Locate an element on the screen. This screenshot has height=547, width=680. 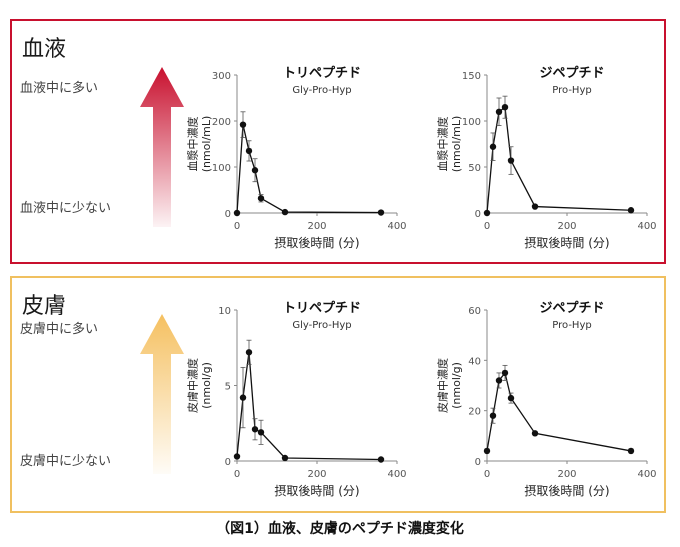
y-tick-label: 50 is located at coordinates (474, 168).